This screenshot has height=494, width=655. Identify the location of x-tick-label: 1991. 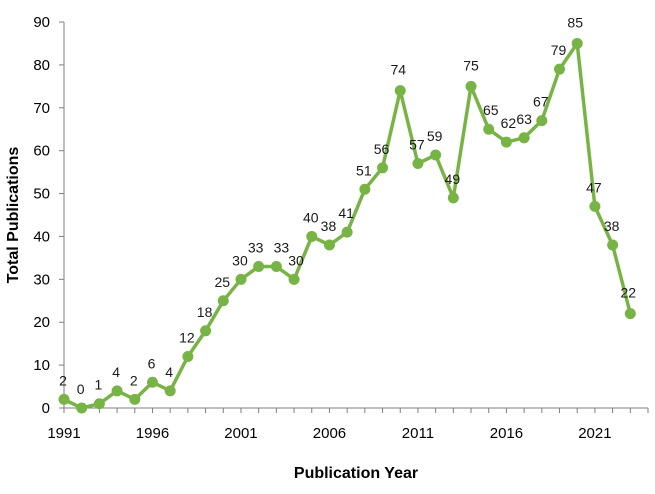
(63, 433).